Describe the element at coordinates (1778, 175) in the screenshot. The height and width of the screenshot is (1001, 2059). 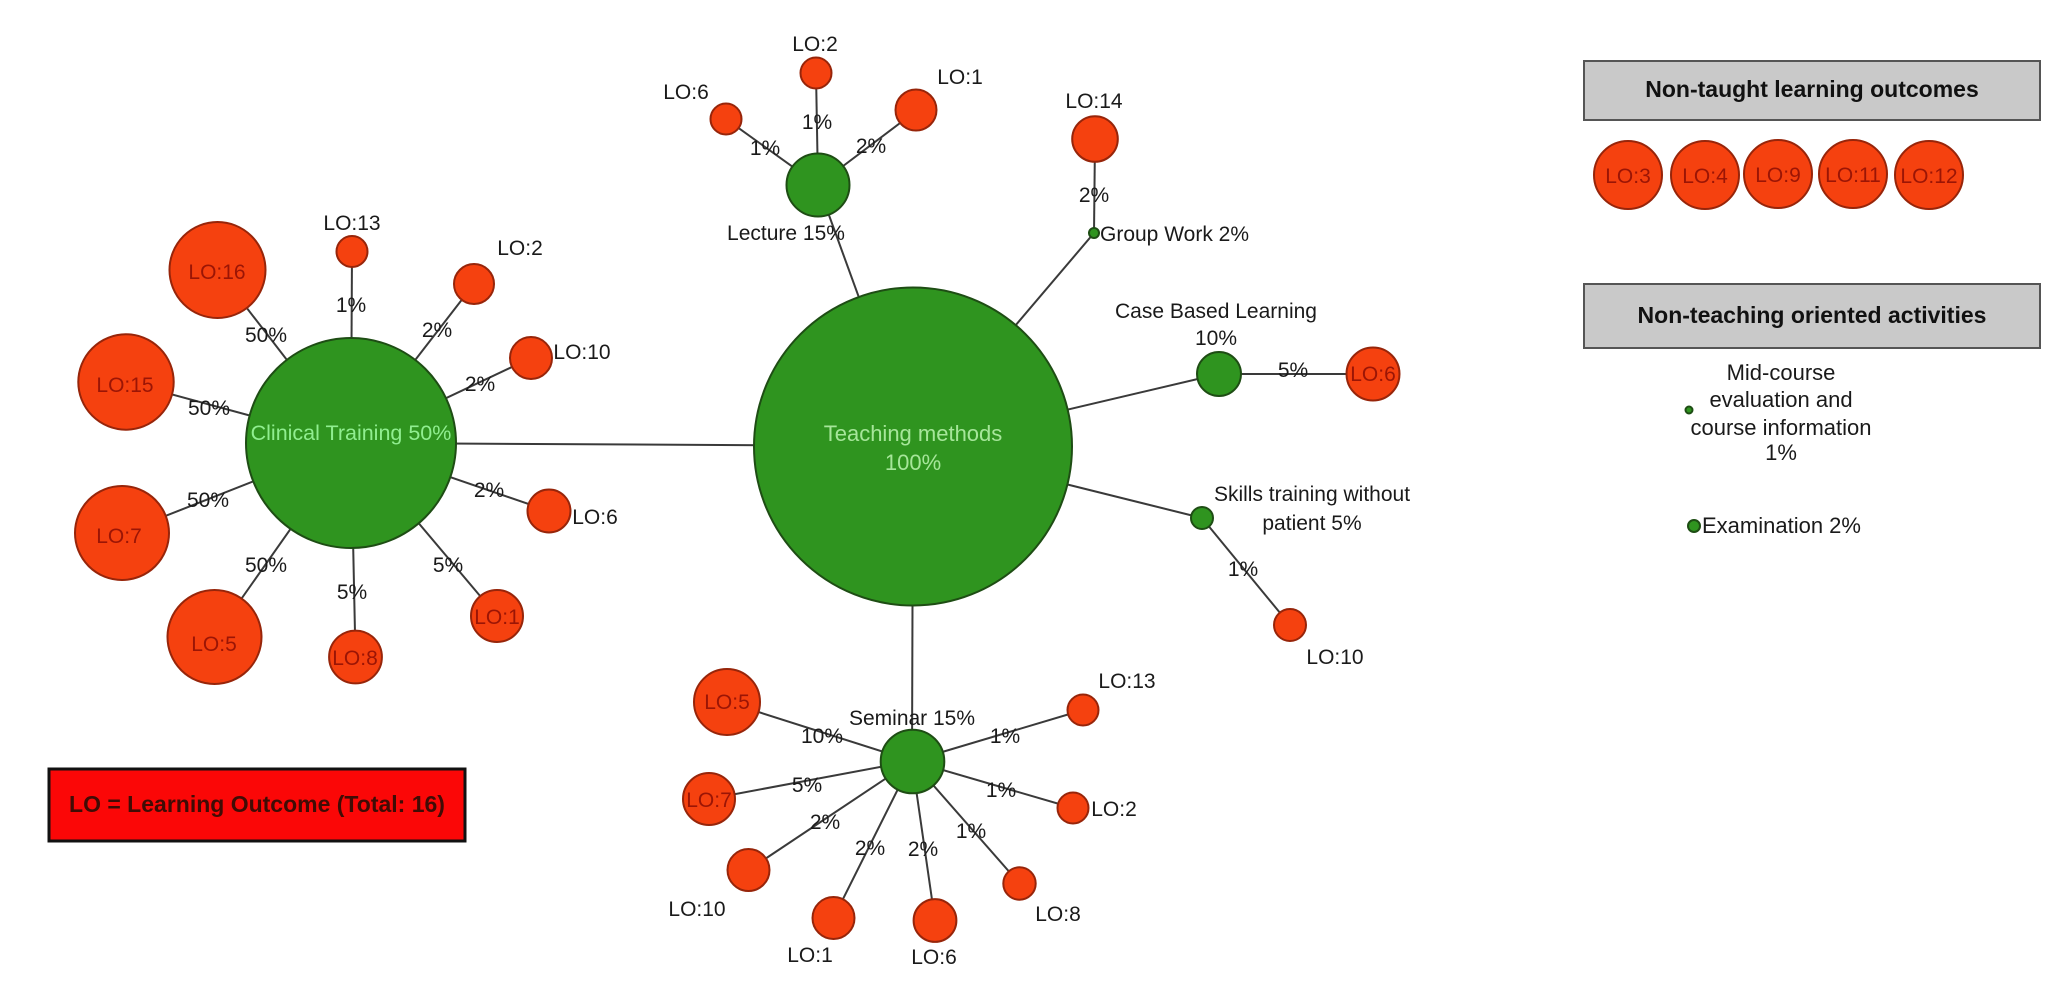
I see `svg-text: LO:9` at that location.